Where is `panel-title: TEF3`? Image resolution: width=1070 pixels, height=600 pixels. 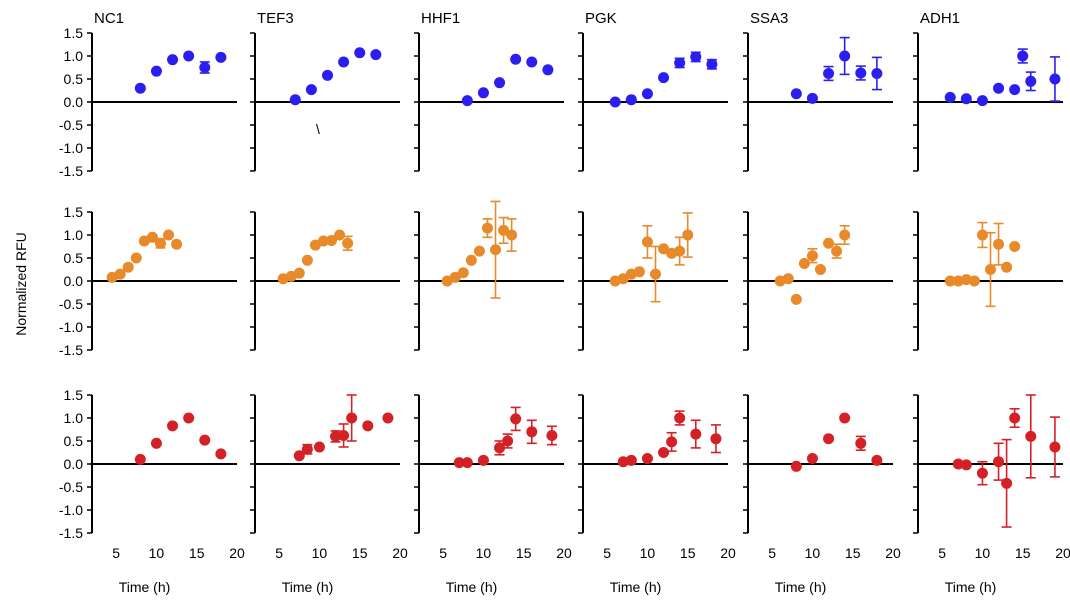
panel-title: TEF3 is located at coordinates (275, 18).